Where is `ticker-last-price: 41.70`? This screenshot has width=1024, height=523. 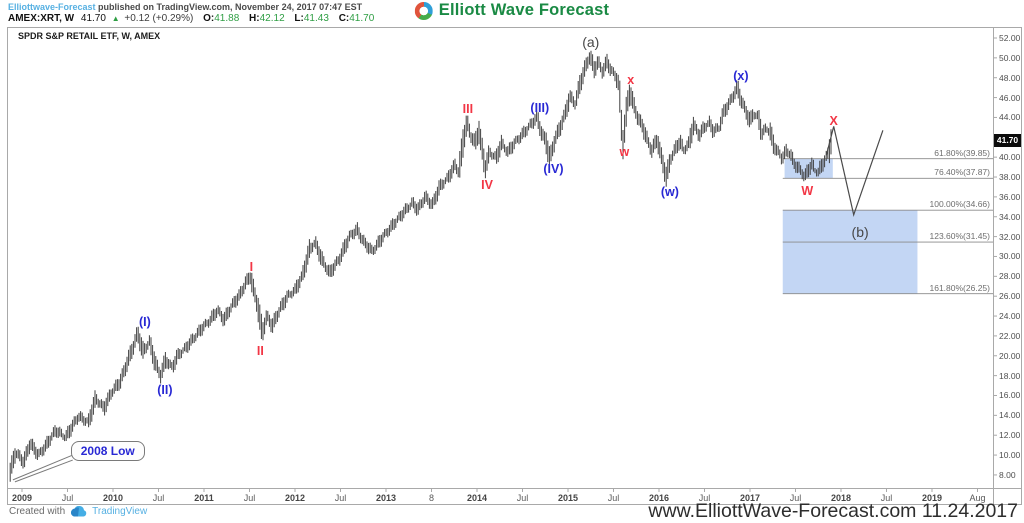
ticker-last-price: 41.70 is located at coordinates (93, 18).